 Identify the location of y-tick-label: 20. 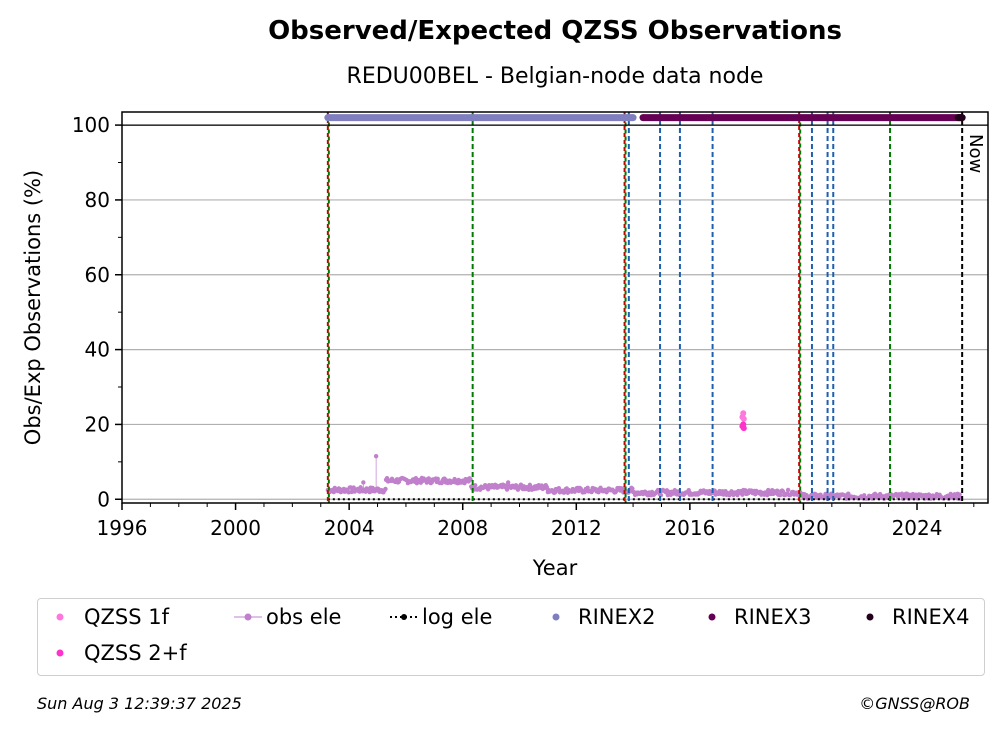
(97, 424).